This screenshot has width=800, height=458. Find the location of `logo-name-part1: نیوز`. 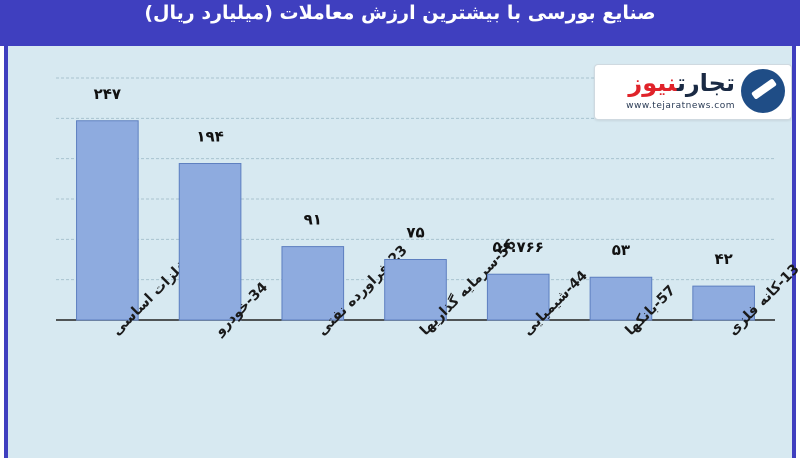

logo-name-part1: نیوز is located at coordinates (652, 83).